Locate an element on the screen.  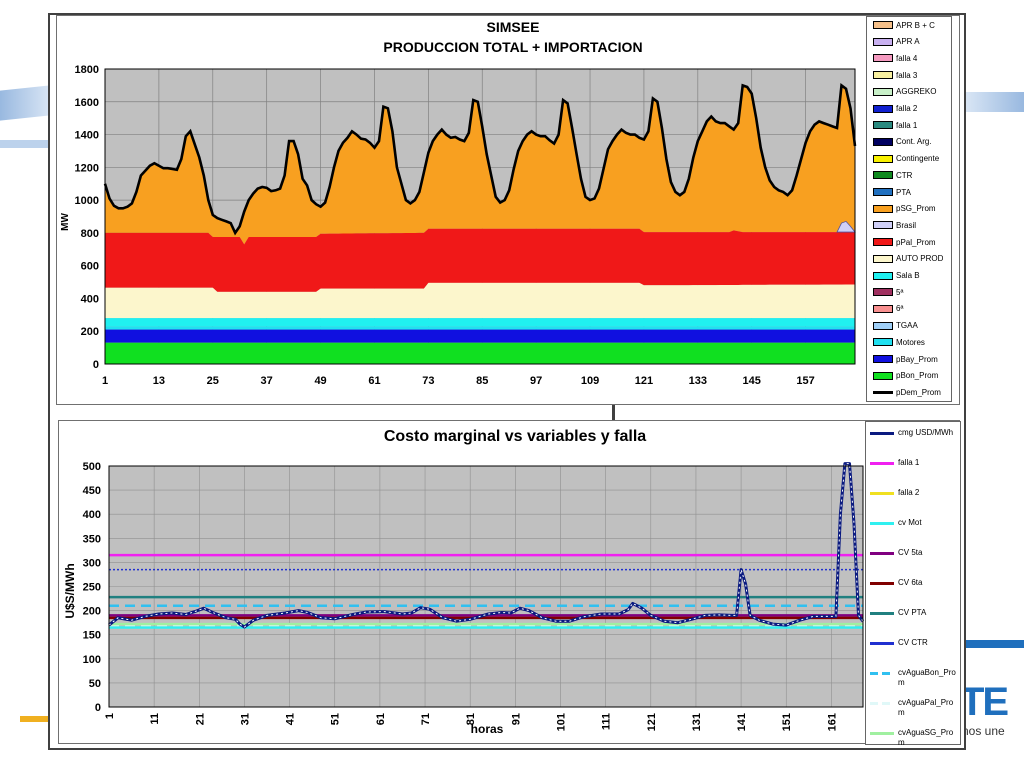
area-pBon_Prom is located at coordinates (480, 353).